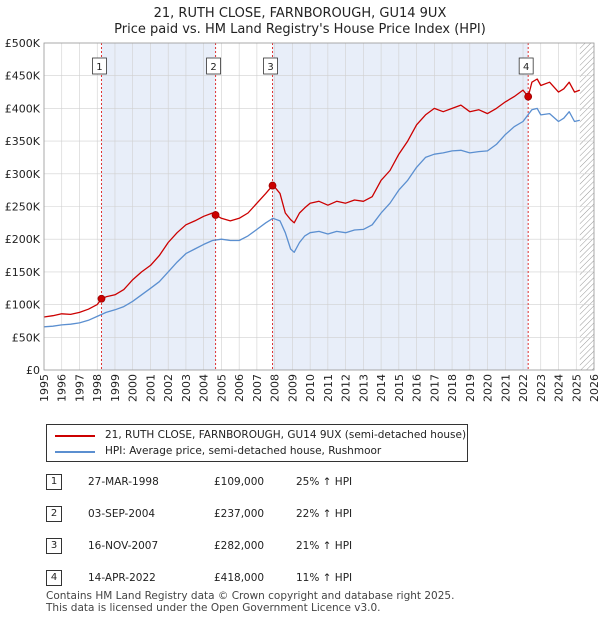 The width and height of the screenshot is (600, 620). What do you see at coordinates (23, 305) in the screenshot?
I see `y-tick-label: £100K` at bounding box center [23, 305].